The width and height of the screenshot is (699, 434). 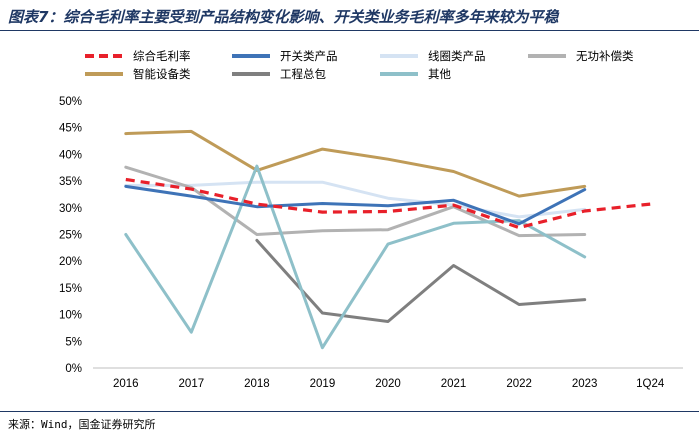 I want to click on x-tick-label: 2017, so click(x=192, y=384).